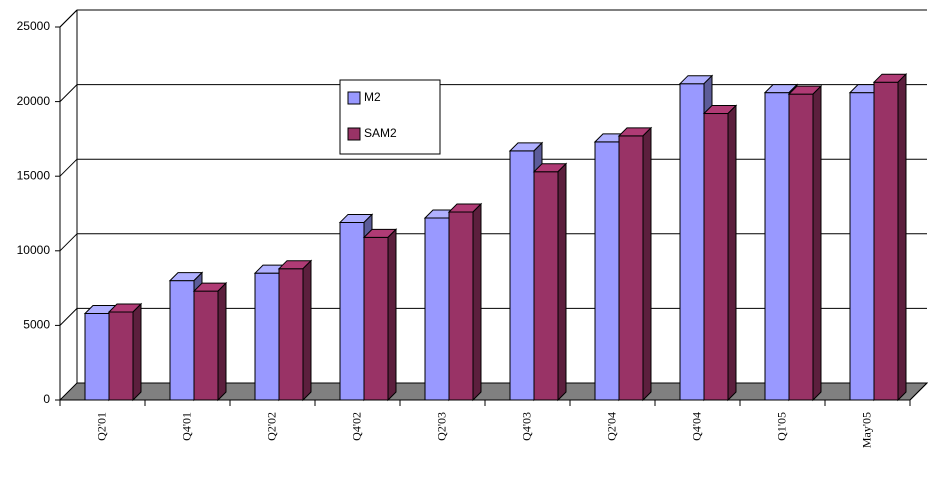 Image resolution: width=928 pixels, height=484 pixels. What do you see at coordinates (271, 426) in the screenshot?
I see `x-tick-label: Q2'02` at bounding box center [271, 426].